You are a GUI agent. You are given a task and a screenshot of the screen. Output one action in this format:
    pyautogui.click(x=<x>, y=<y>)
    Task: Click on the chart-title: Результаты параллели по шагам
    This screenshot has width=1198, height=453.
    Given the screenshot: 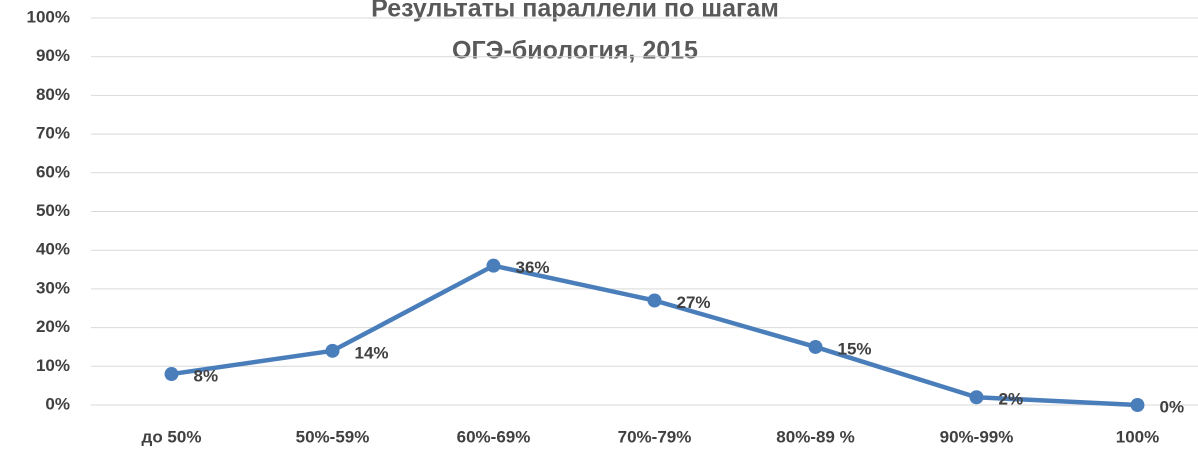 What is the action you would take?
    pyautogui.click(x=575, y=11)
    